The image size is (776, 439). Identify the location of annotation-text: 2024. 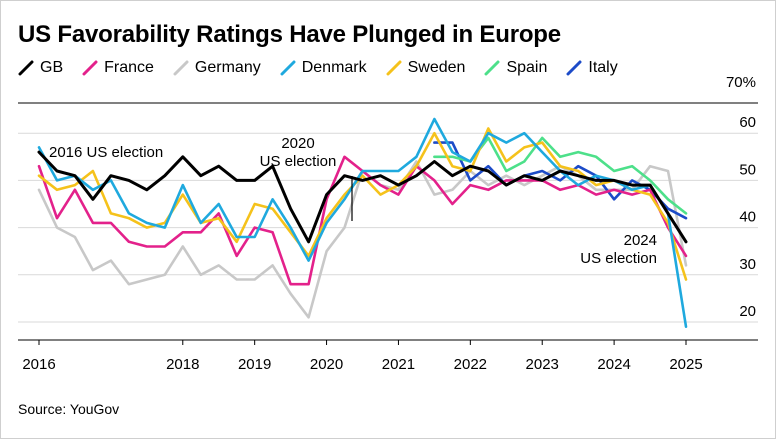
(640, 240).